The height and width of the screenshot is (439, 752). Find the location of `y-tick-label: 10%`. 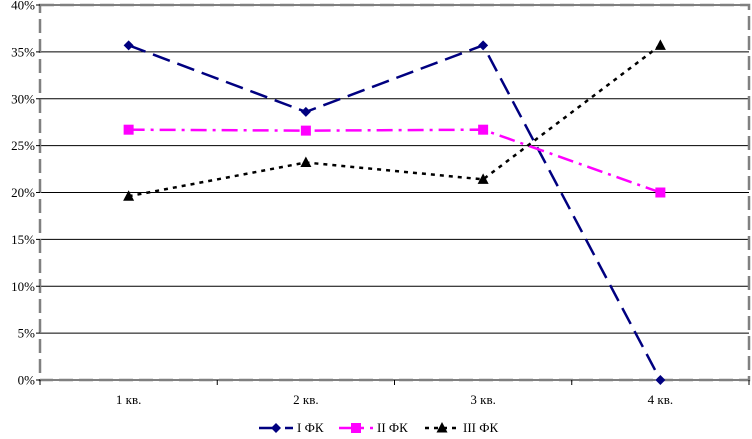

y-tick-label: 10% is located at coordinates (23, 286).